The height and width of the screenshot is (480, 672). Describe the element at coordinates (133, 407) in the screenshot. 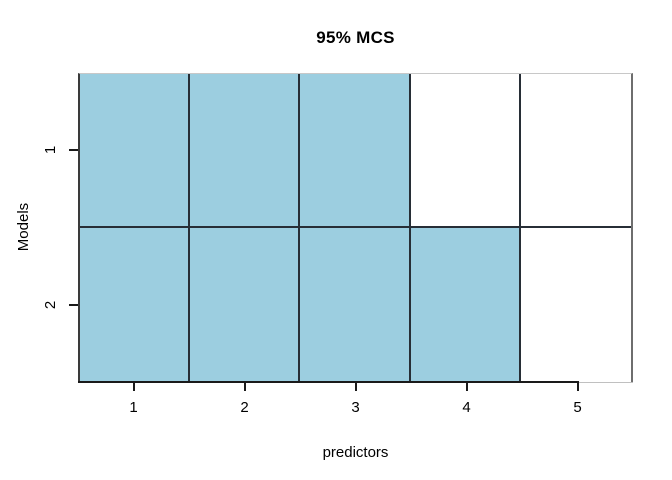

I see `x-tick-label-1: 1` at that location.